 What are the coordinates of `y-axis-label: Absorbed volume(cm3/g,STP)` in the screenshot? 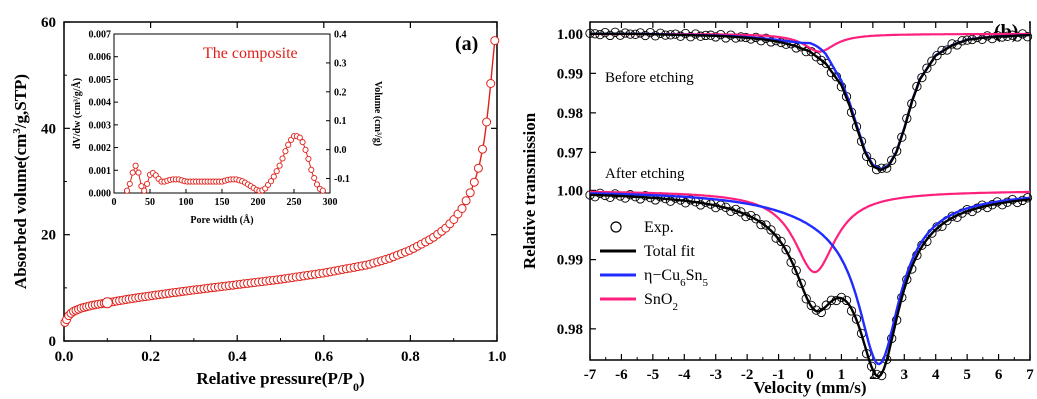 It's located at (20, 181).